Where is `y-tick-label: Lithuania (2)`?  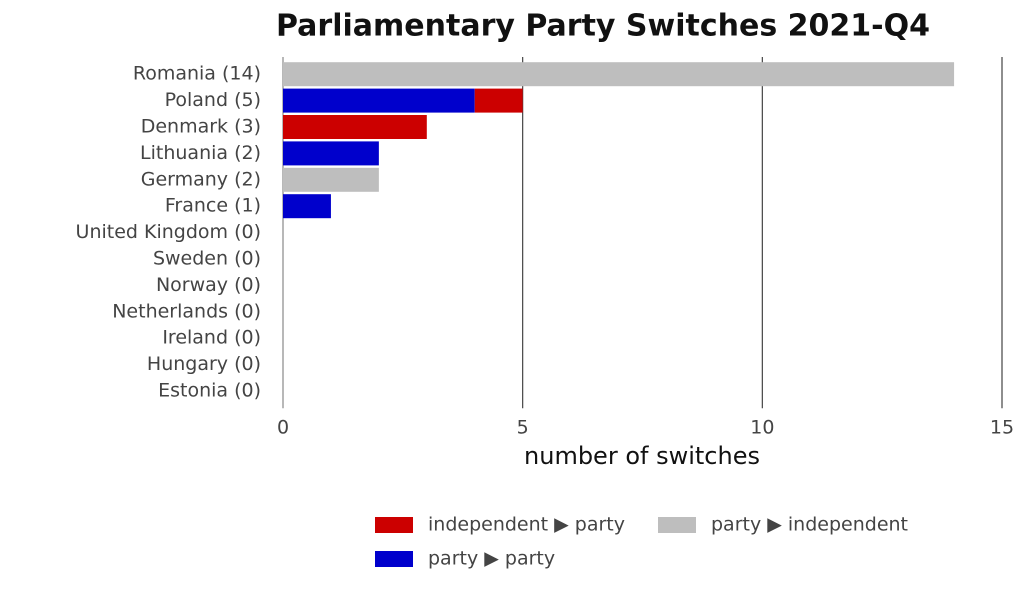 y-tick-label: Lithuania (2) is located at coordinates (200, 153).